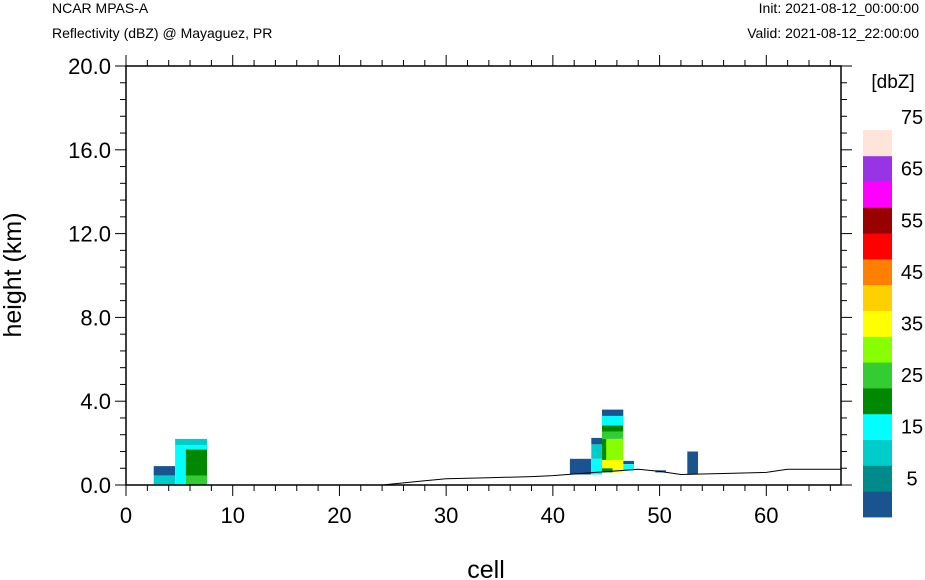 The width and height of the screenshot is (925, 580). What do you see at coordinates (339, 515) in the screenshot?
I see `x-tick-label: 20` at bounding box center [339, 515].